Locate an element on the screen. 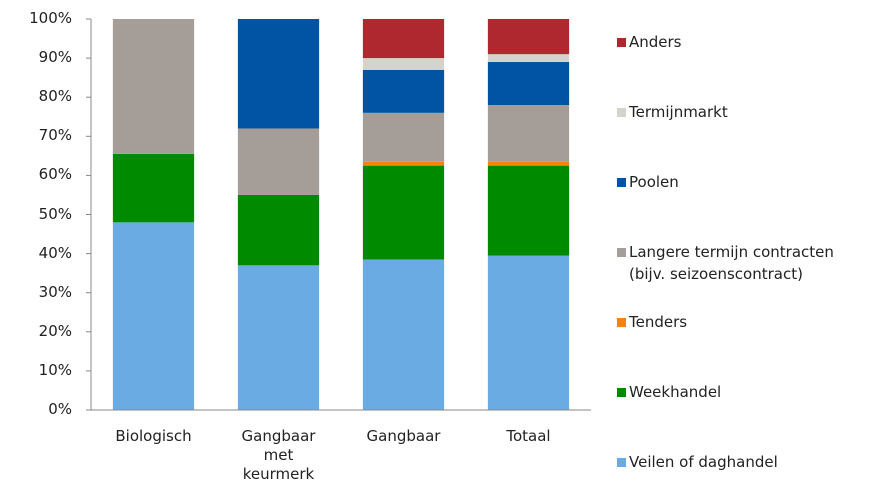  x-tick-label: Biologisch is located at coordinates (153, 436).